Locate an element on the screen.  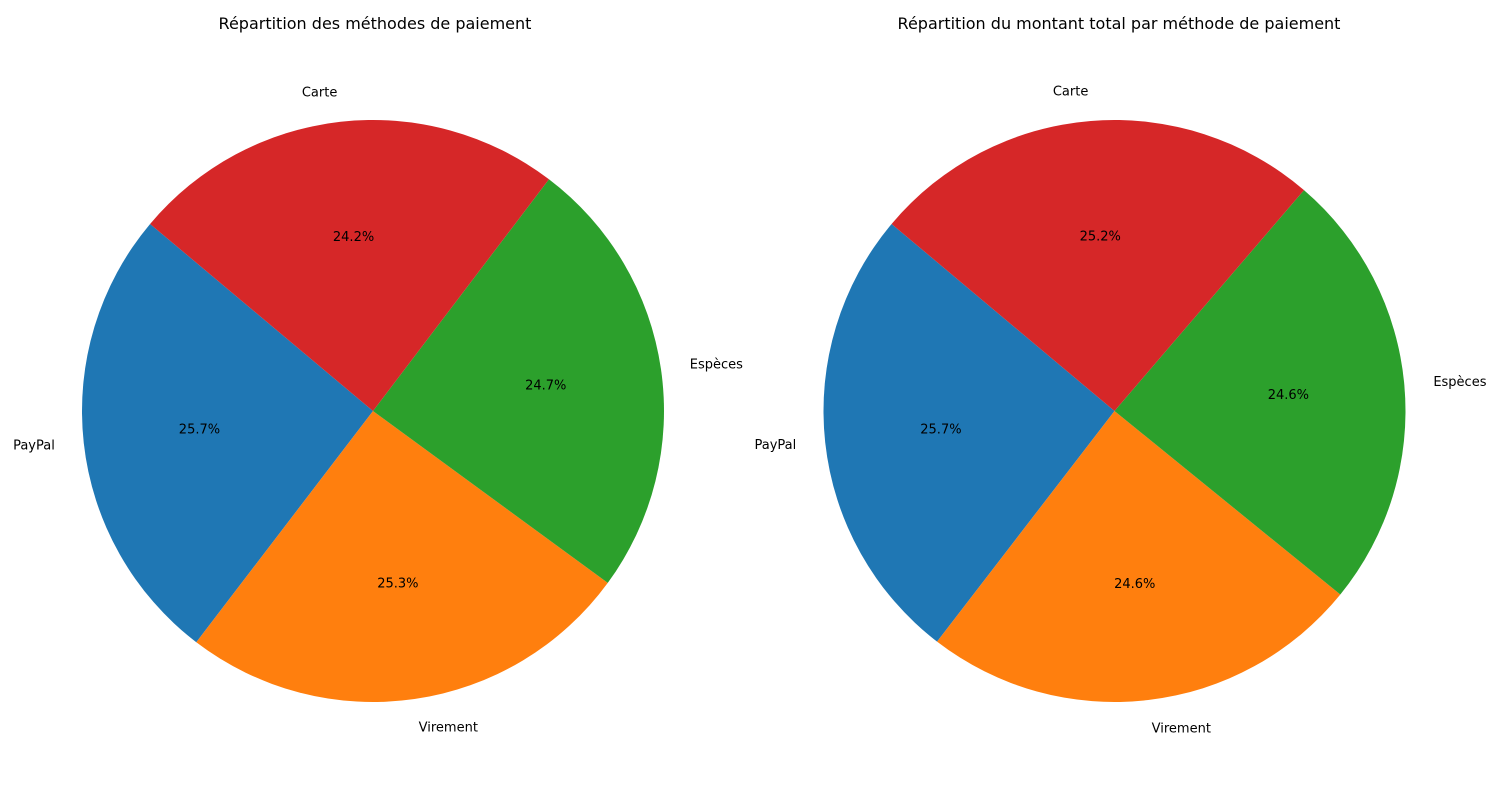
percent-label: 24.2% is located at coordinates (353, 237).